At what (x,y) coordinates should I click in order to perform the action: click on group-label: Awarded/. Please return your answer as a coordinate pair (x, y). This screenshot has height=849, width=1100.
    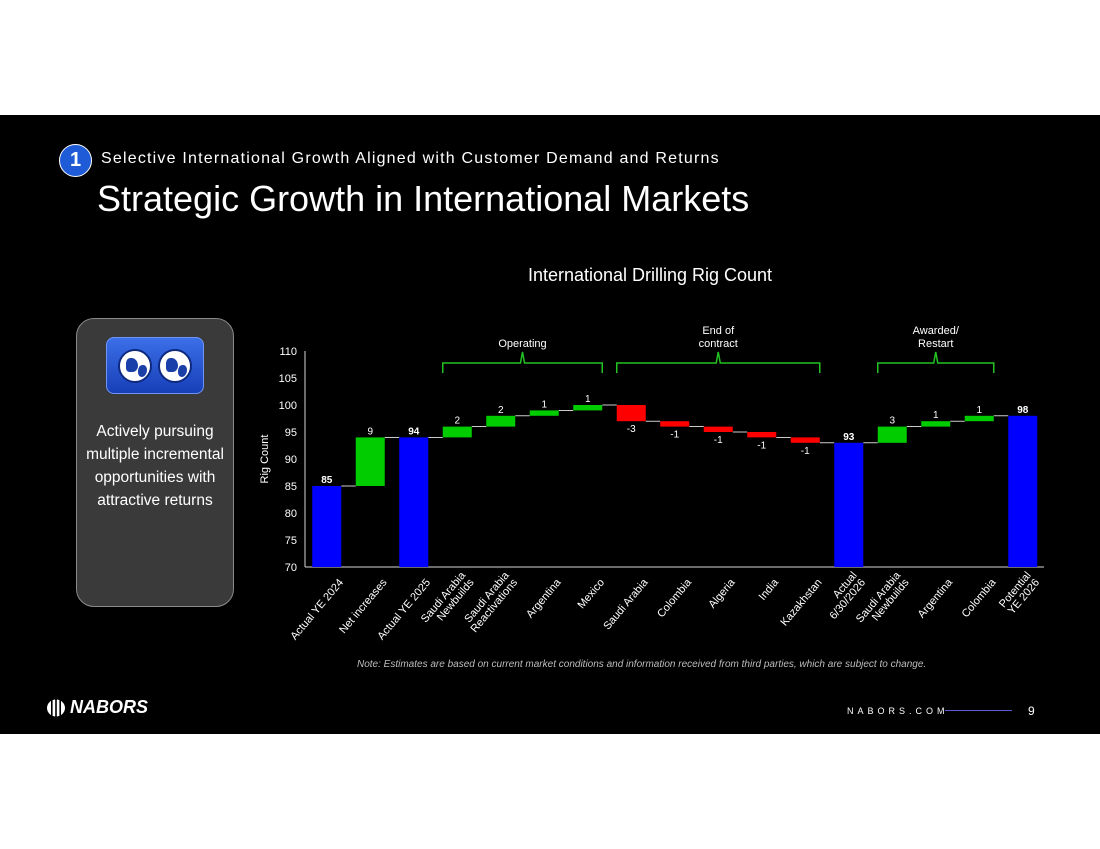
    Looking at the image, I should click on (936, 331).